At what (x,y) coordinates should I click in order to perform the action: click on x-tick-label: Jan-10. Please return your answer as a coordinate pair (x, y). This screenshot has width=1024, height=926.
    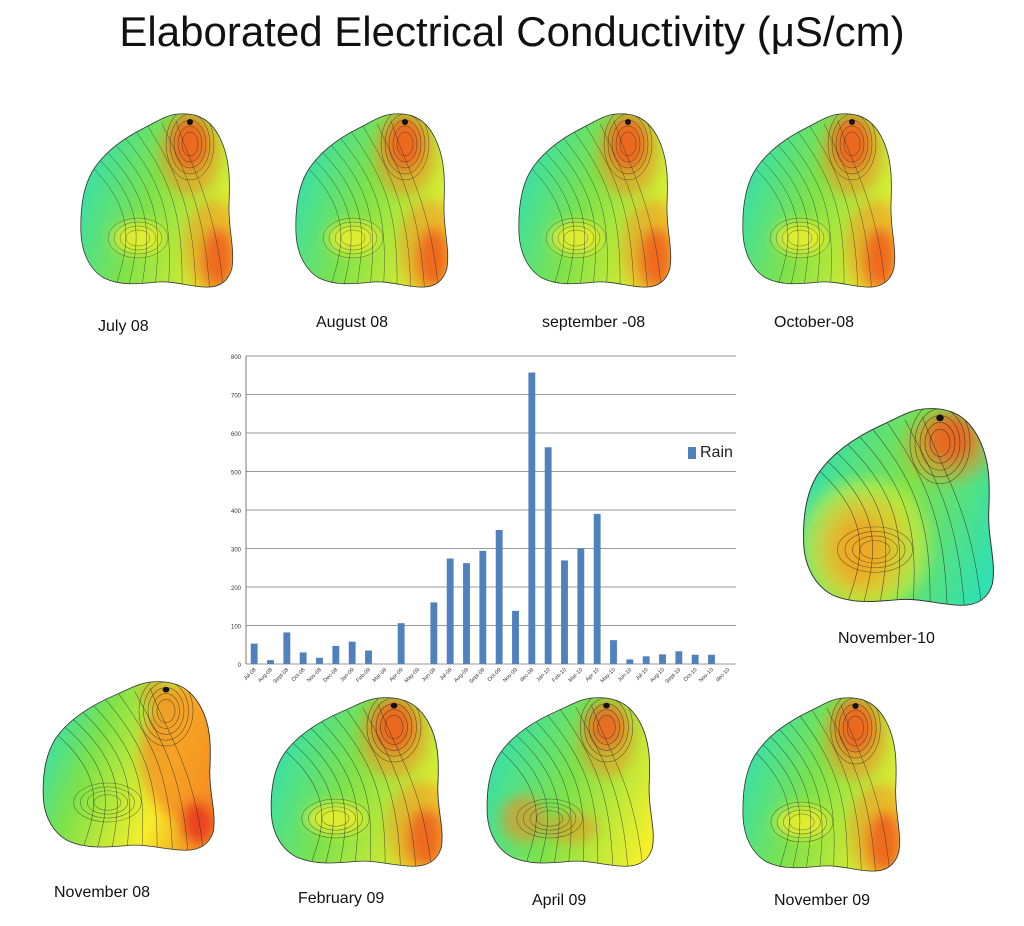
    Looking at the image, I should click on (543, 675).